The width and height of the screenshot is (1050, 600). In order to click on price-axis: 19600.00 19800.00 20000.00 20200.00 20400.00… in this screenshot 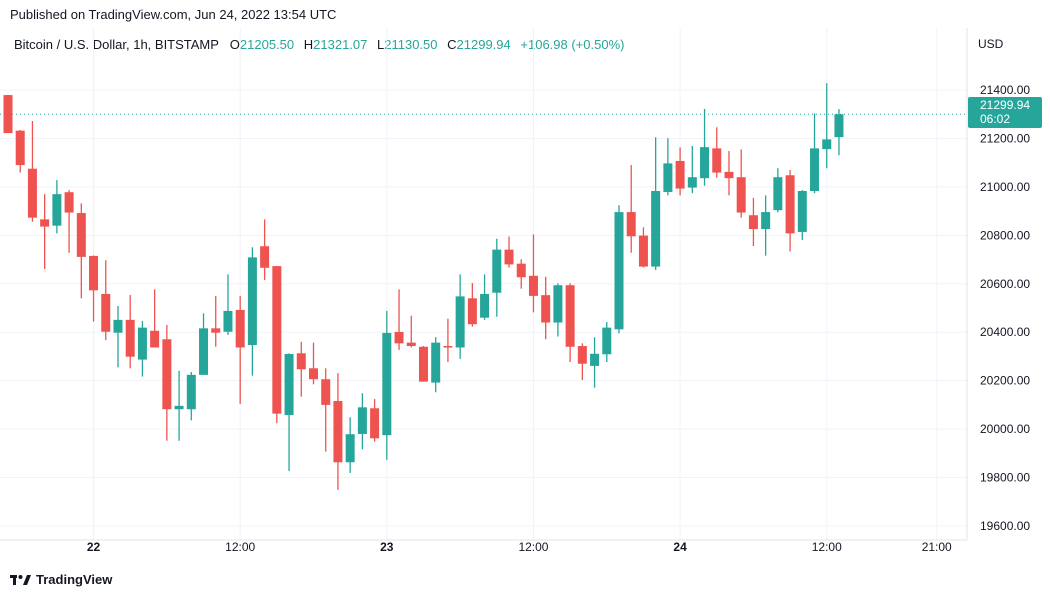, I will do `click(1005, 308)`.